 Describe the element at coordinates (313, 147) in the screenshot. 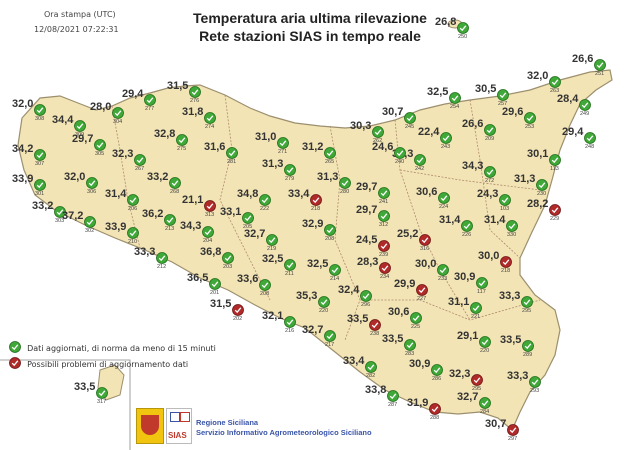

I see `station-temperature: 31,2` at that location.